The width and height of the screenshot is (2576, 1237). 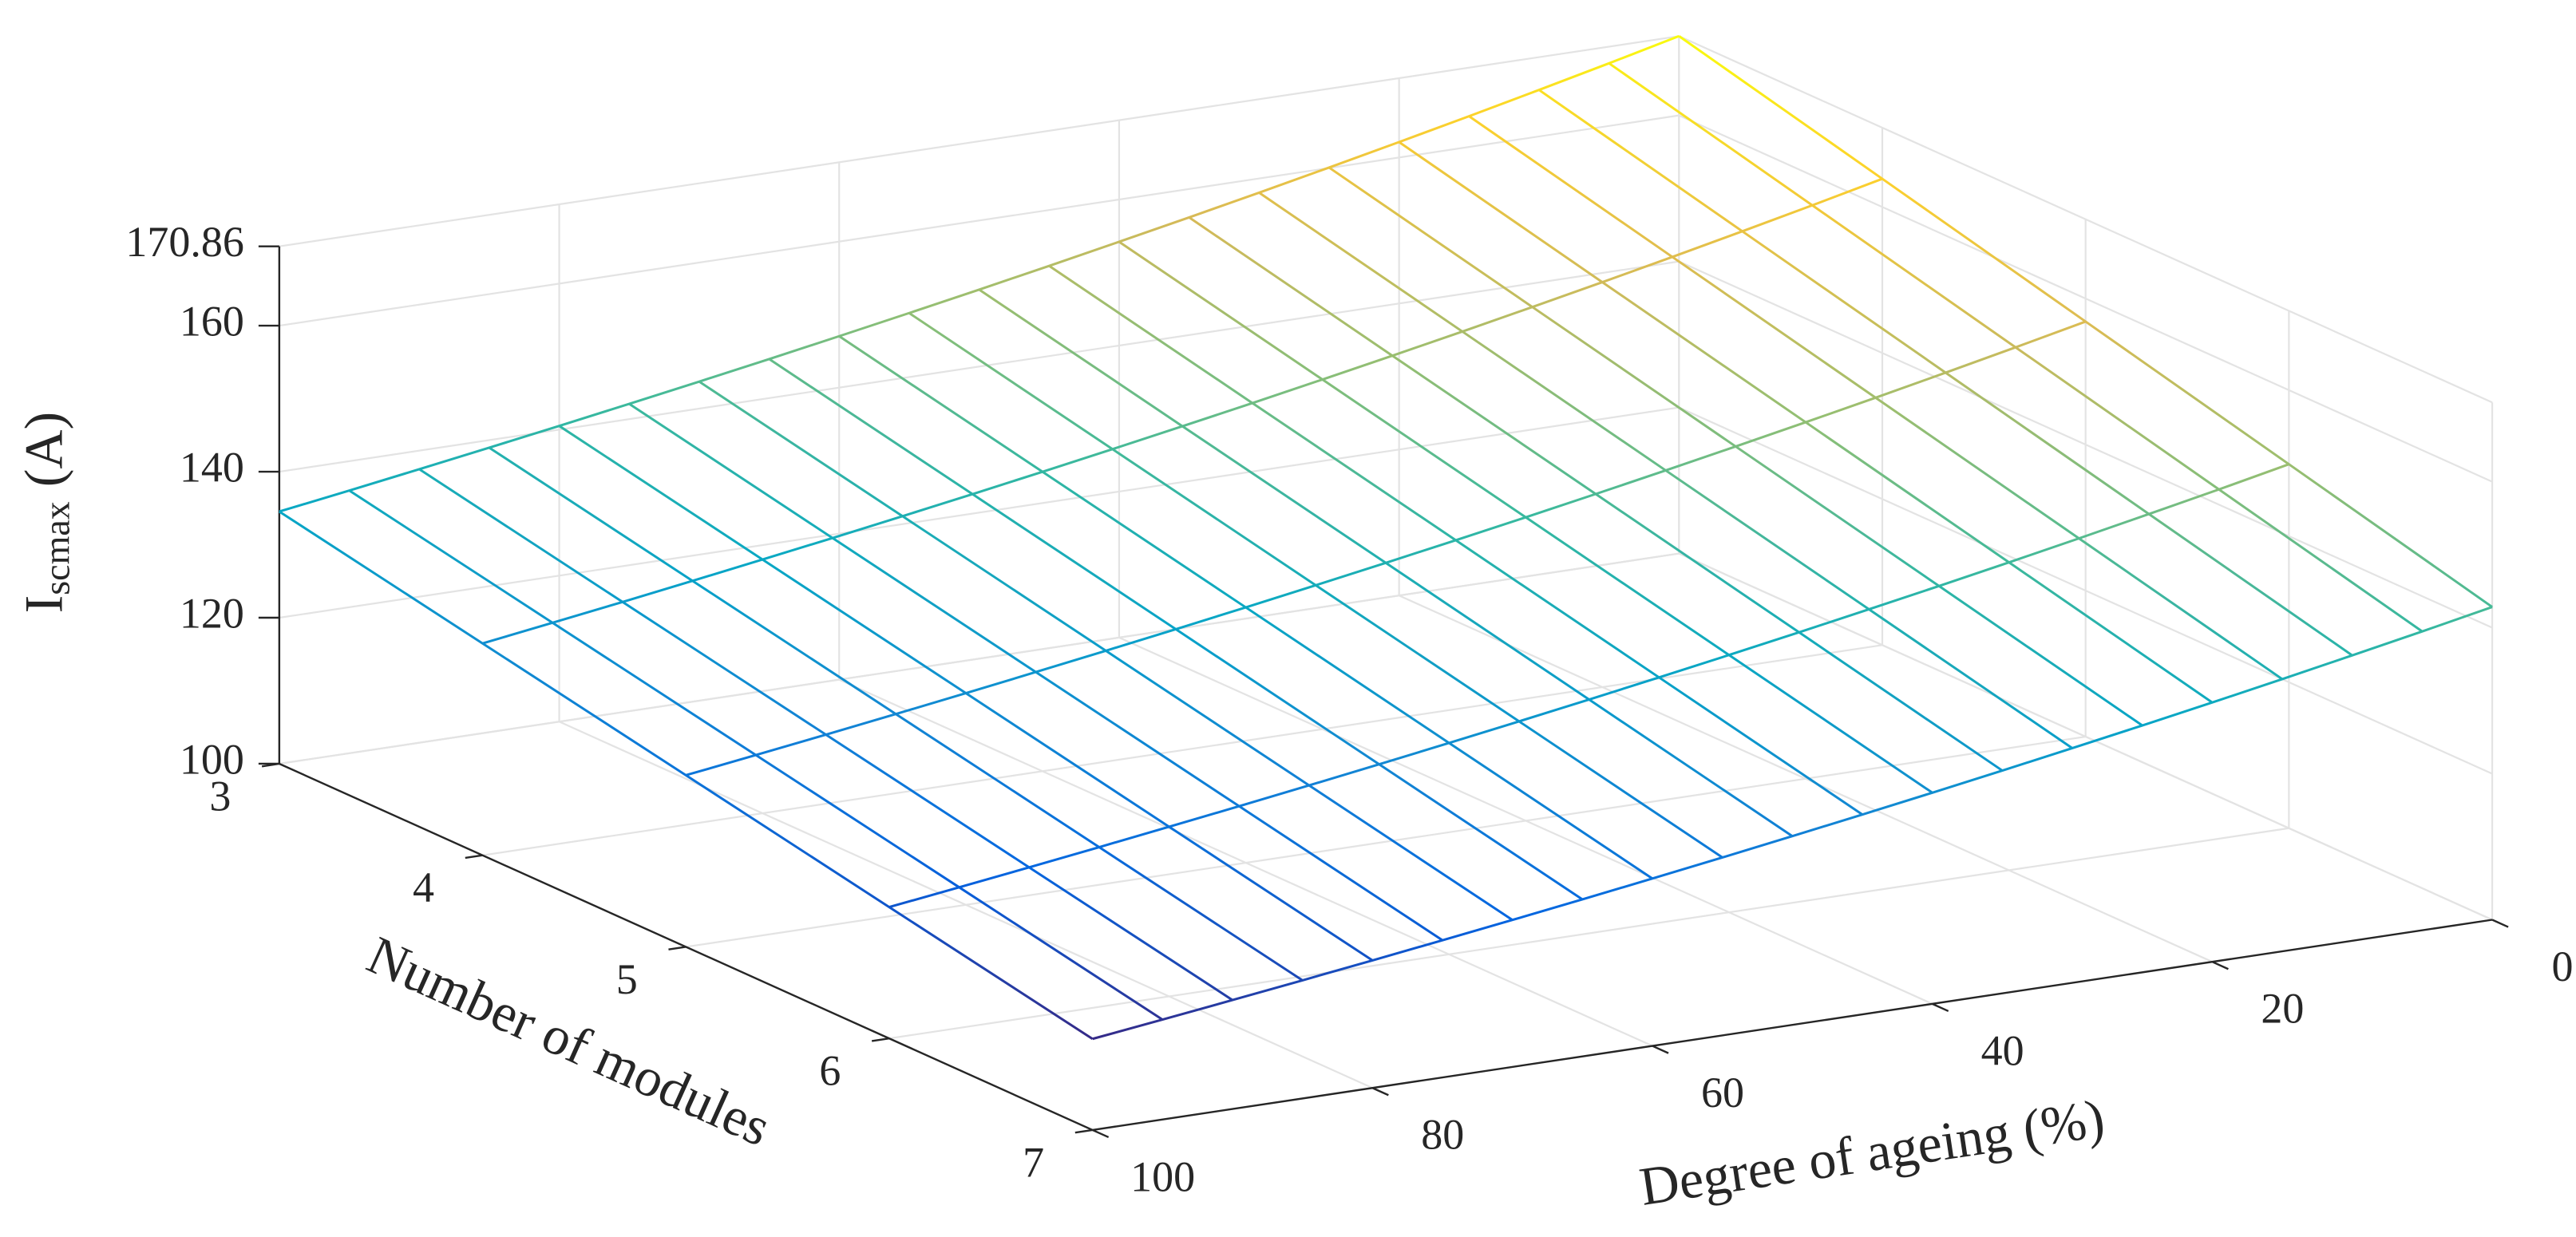 I want to click on y-tick-label: 6, so click(x=830, y=1071).